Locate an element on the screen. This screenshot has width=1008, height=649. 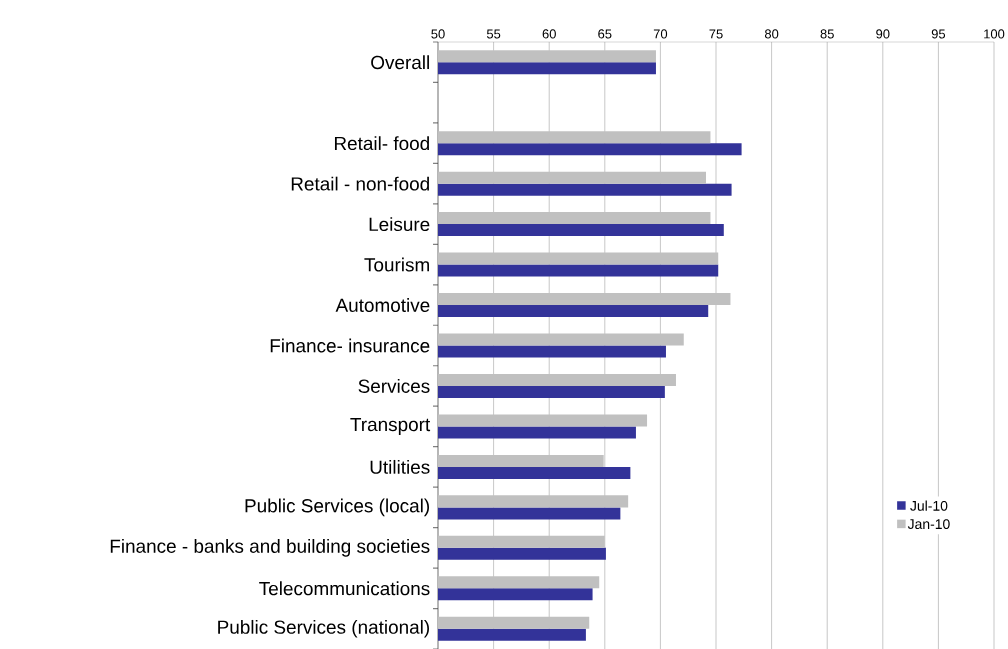
x-tick-label: 55 is located at coordinates (493, 34).